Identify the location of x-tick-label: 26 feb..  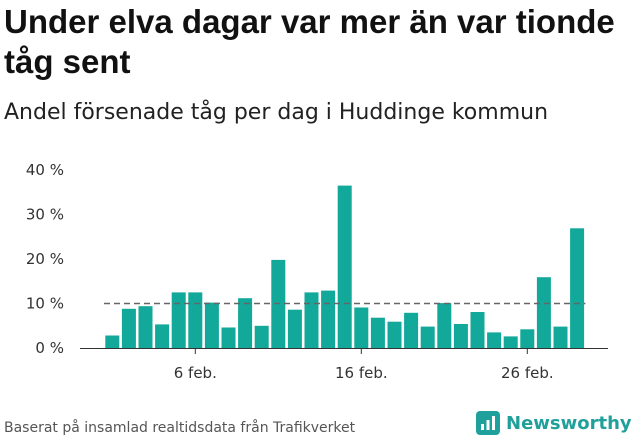
(527, 373).